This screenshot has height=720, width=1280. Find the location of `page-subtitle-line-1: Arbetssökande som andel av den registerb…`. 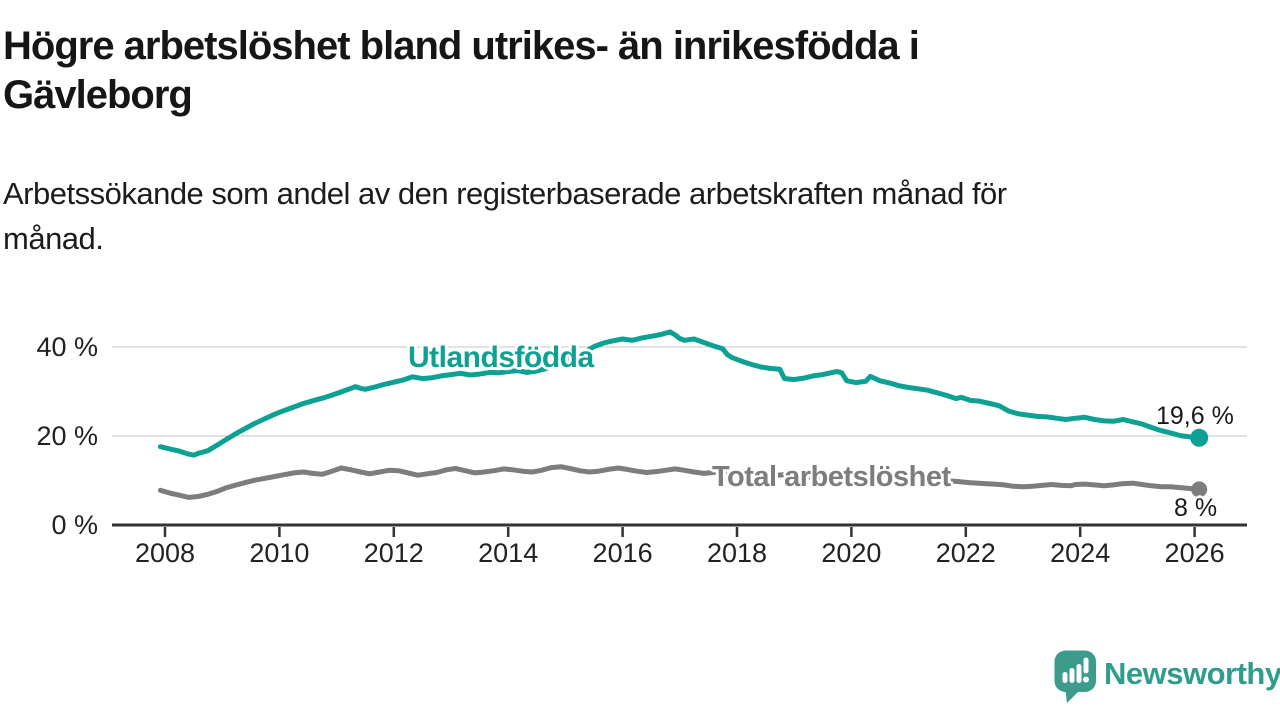

page-subtitle-line-1: Arbetssökande som andel av den registerb… is located at coordinates (505, 193).